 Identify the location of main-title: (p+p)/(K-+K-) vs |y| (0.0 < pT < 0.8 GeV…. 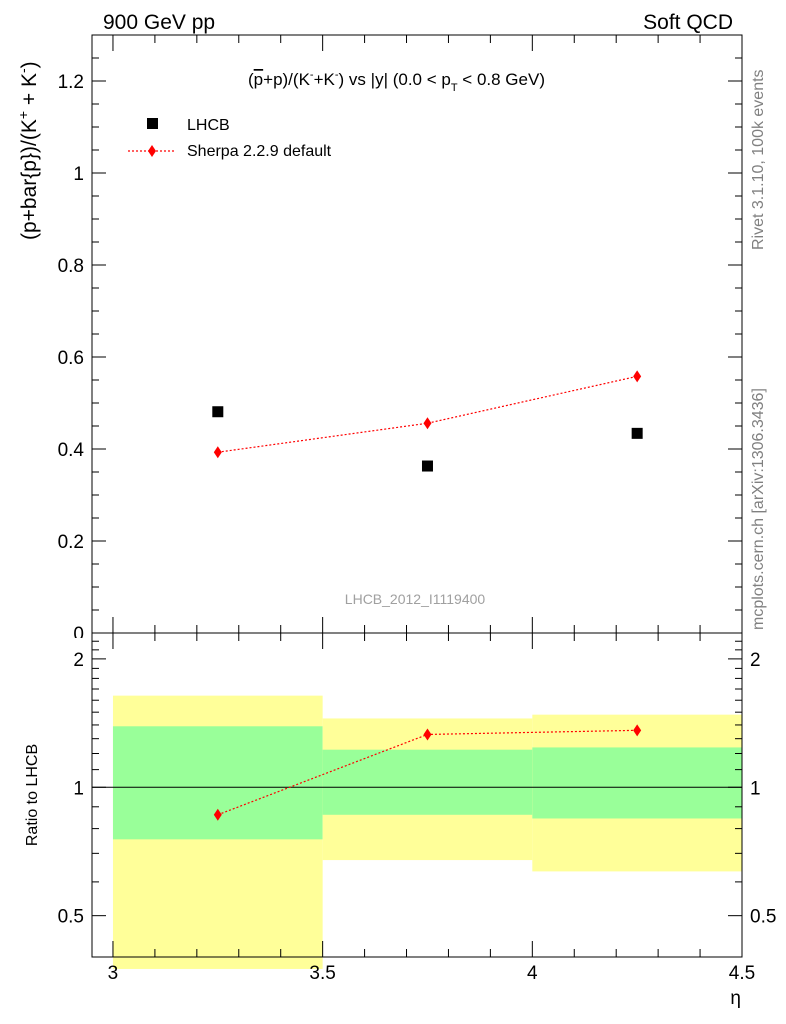
(396, 81).